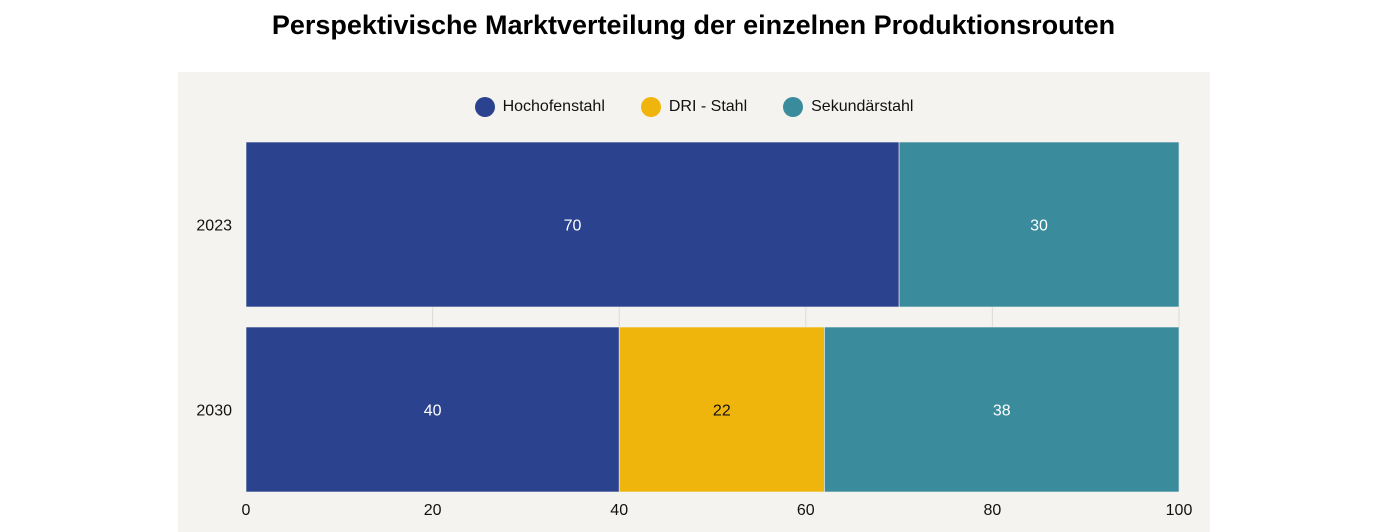  Describe the element at coordinates (1179, 510) in the screenshot. I see `x-tick-label: 100` at that location.